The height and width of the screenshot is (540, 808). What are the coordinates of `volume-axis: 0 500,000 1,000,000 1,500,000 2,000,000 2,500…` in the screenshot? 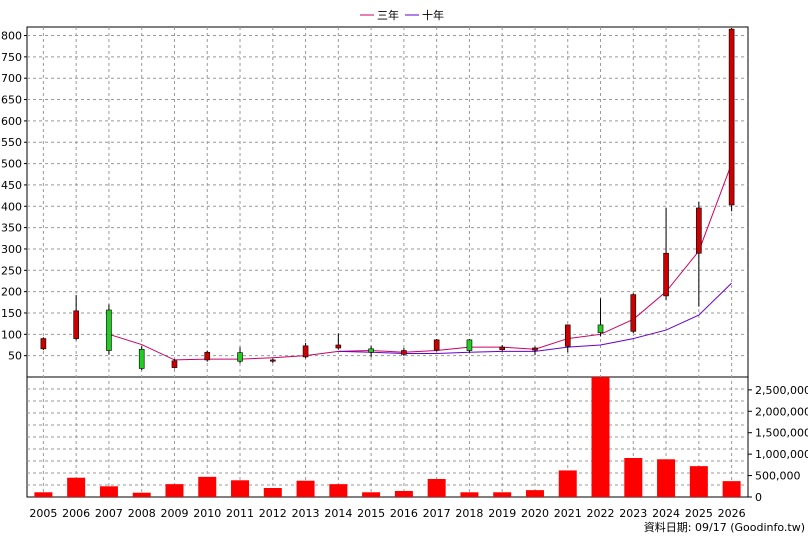 It's located at (778, 444).